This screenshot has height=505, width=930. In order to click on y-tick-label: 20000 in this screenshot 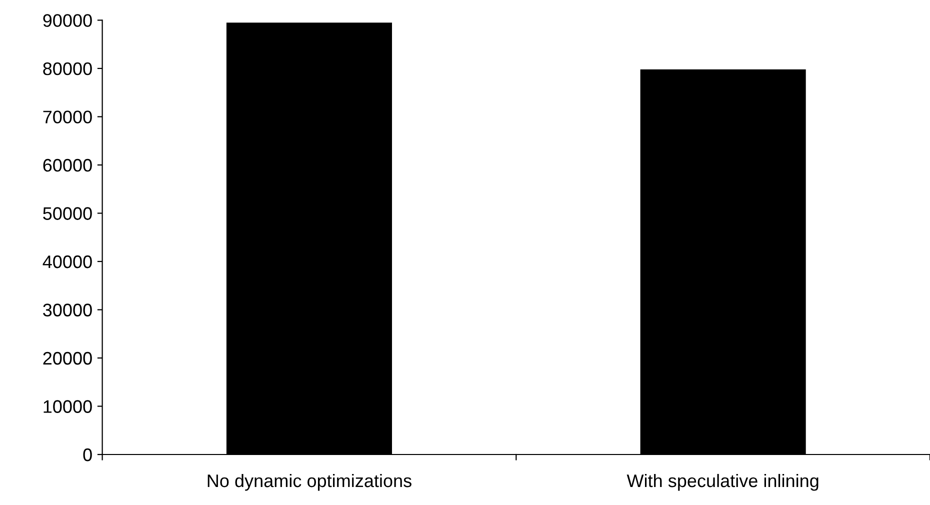, I will do `click(67, 358)`.